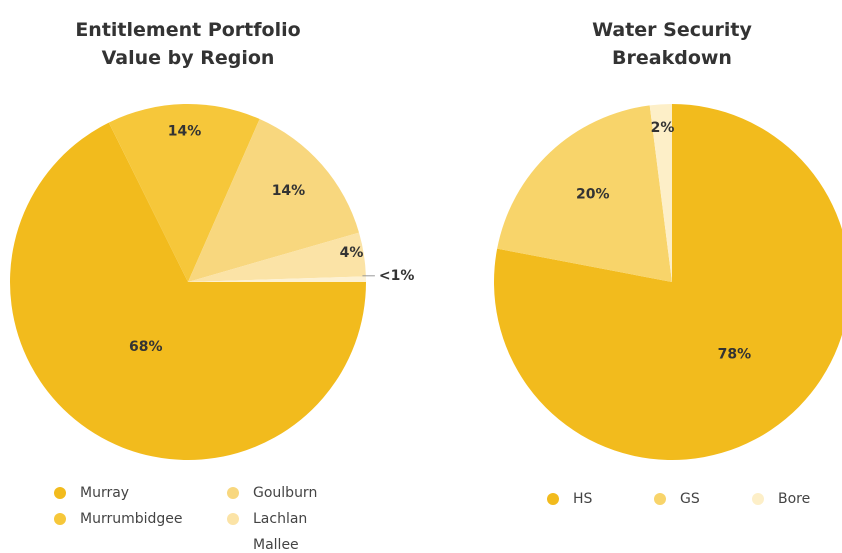  Describe the element at coordinates (285, 493) in the screenshot. I see `legend-label: Goulburn` at that location.